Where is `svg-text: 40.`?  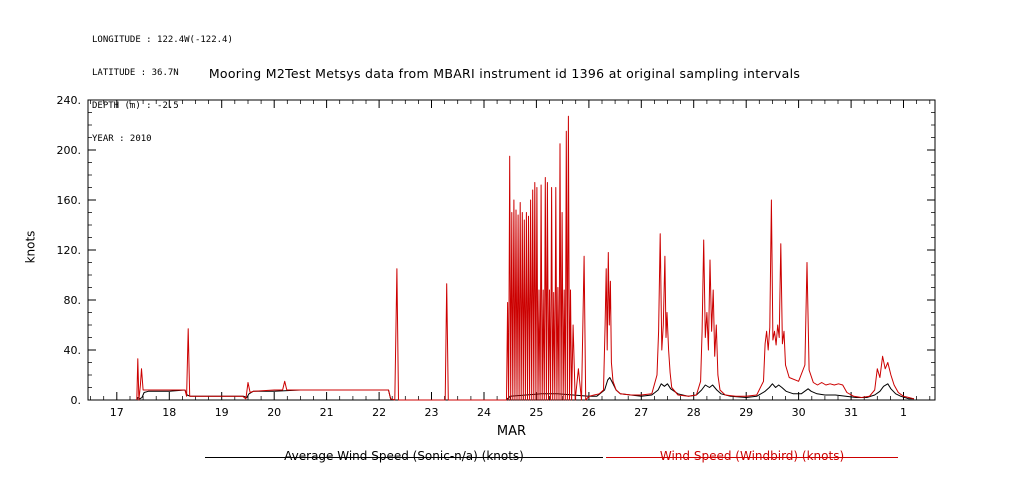 svg-text: 40. is located at coordinates (73, 350).